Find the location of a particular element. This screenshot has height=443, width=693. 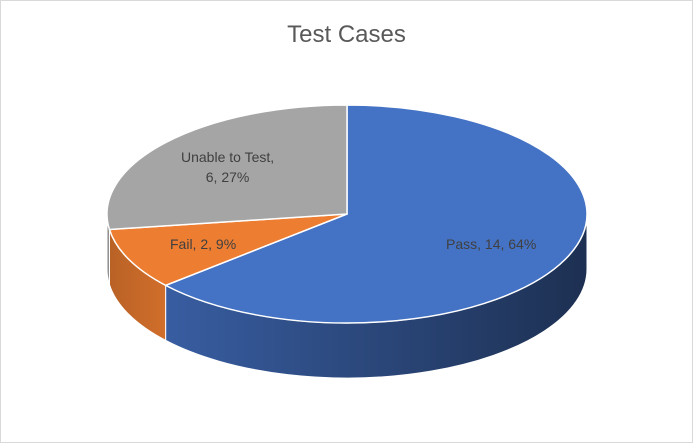

data-label-unable-to-test: Unable to Test, 6, 27% is located at coordinates (228, 167).